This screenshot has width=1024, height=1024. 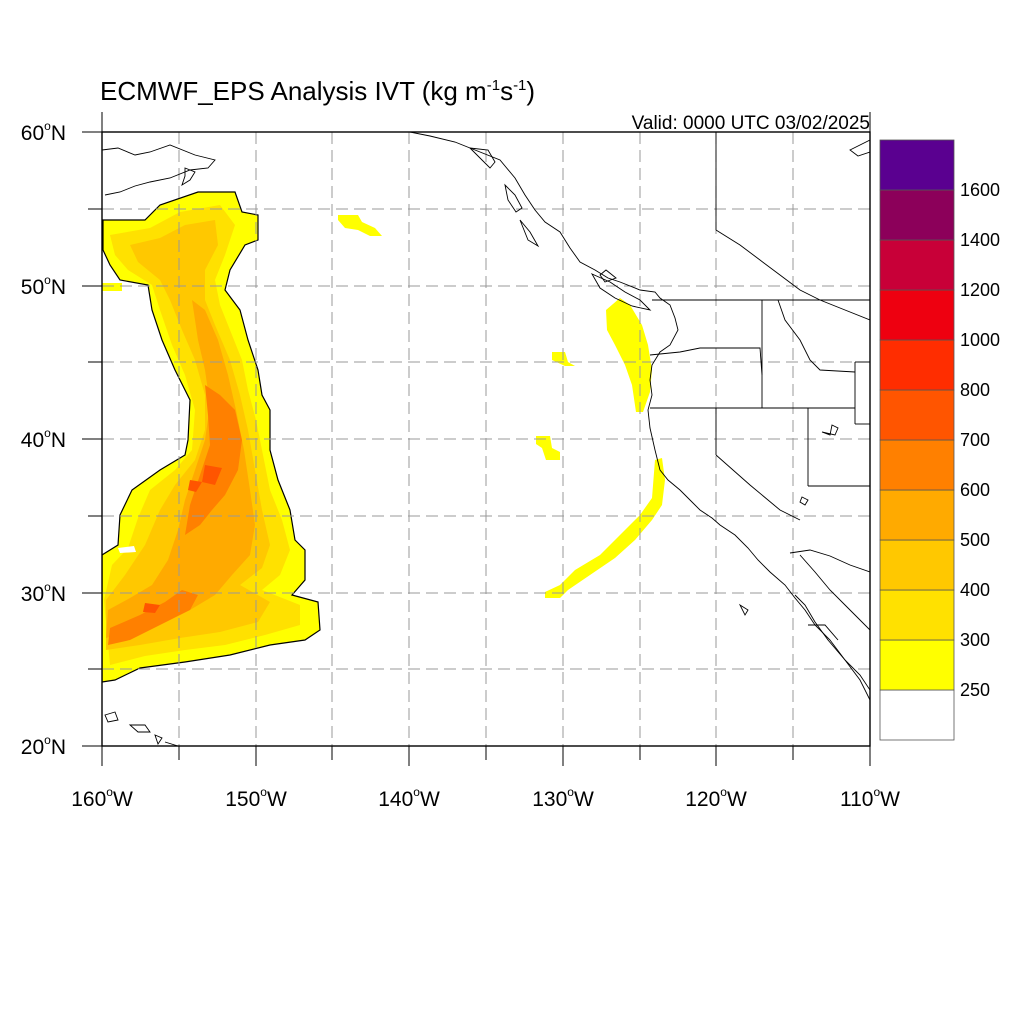 What do you see at coordinates (759, 386) in the screenshot?
I see `political-borders` at bounding box center [759, 386].